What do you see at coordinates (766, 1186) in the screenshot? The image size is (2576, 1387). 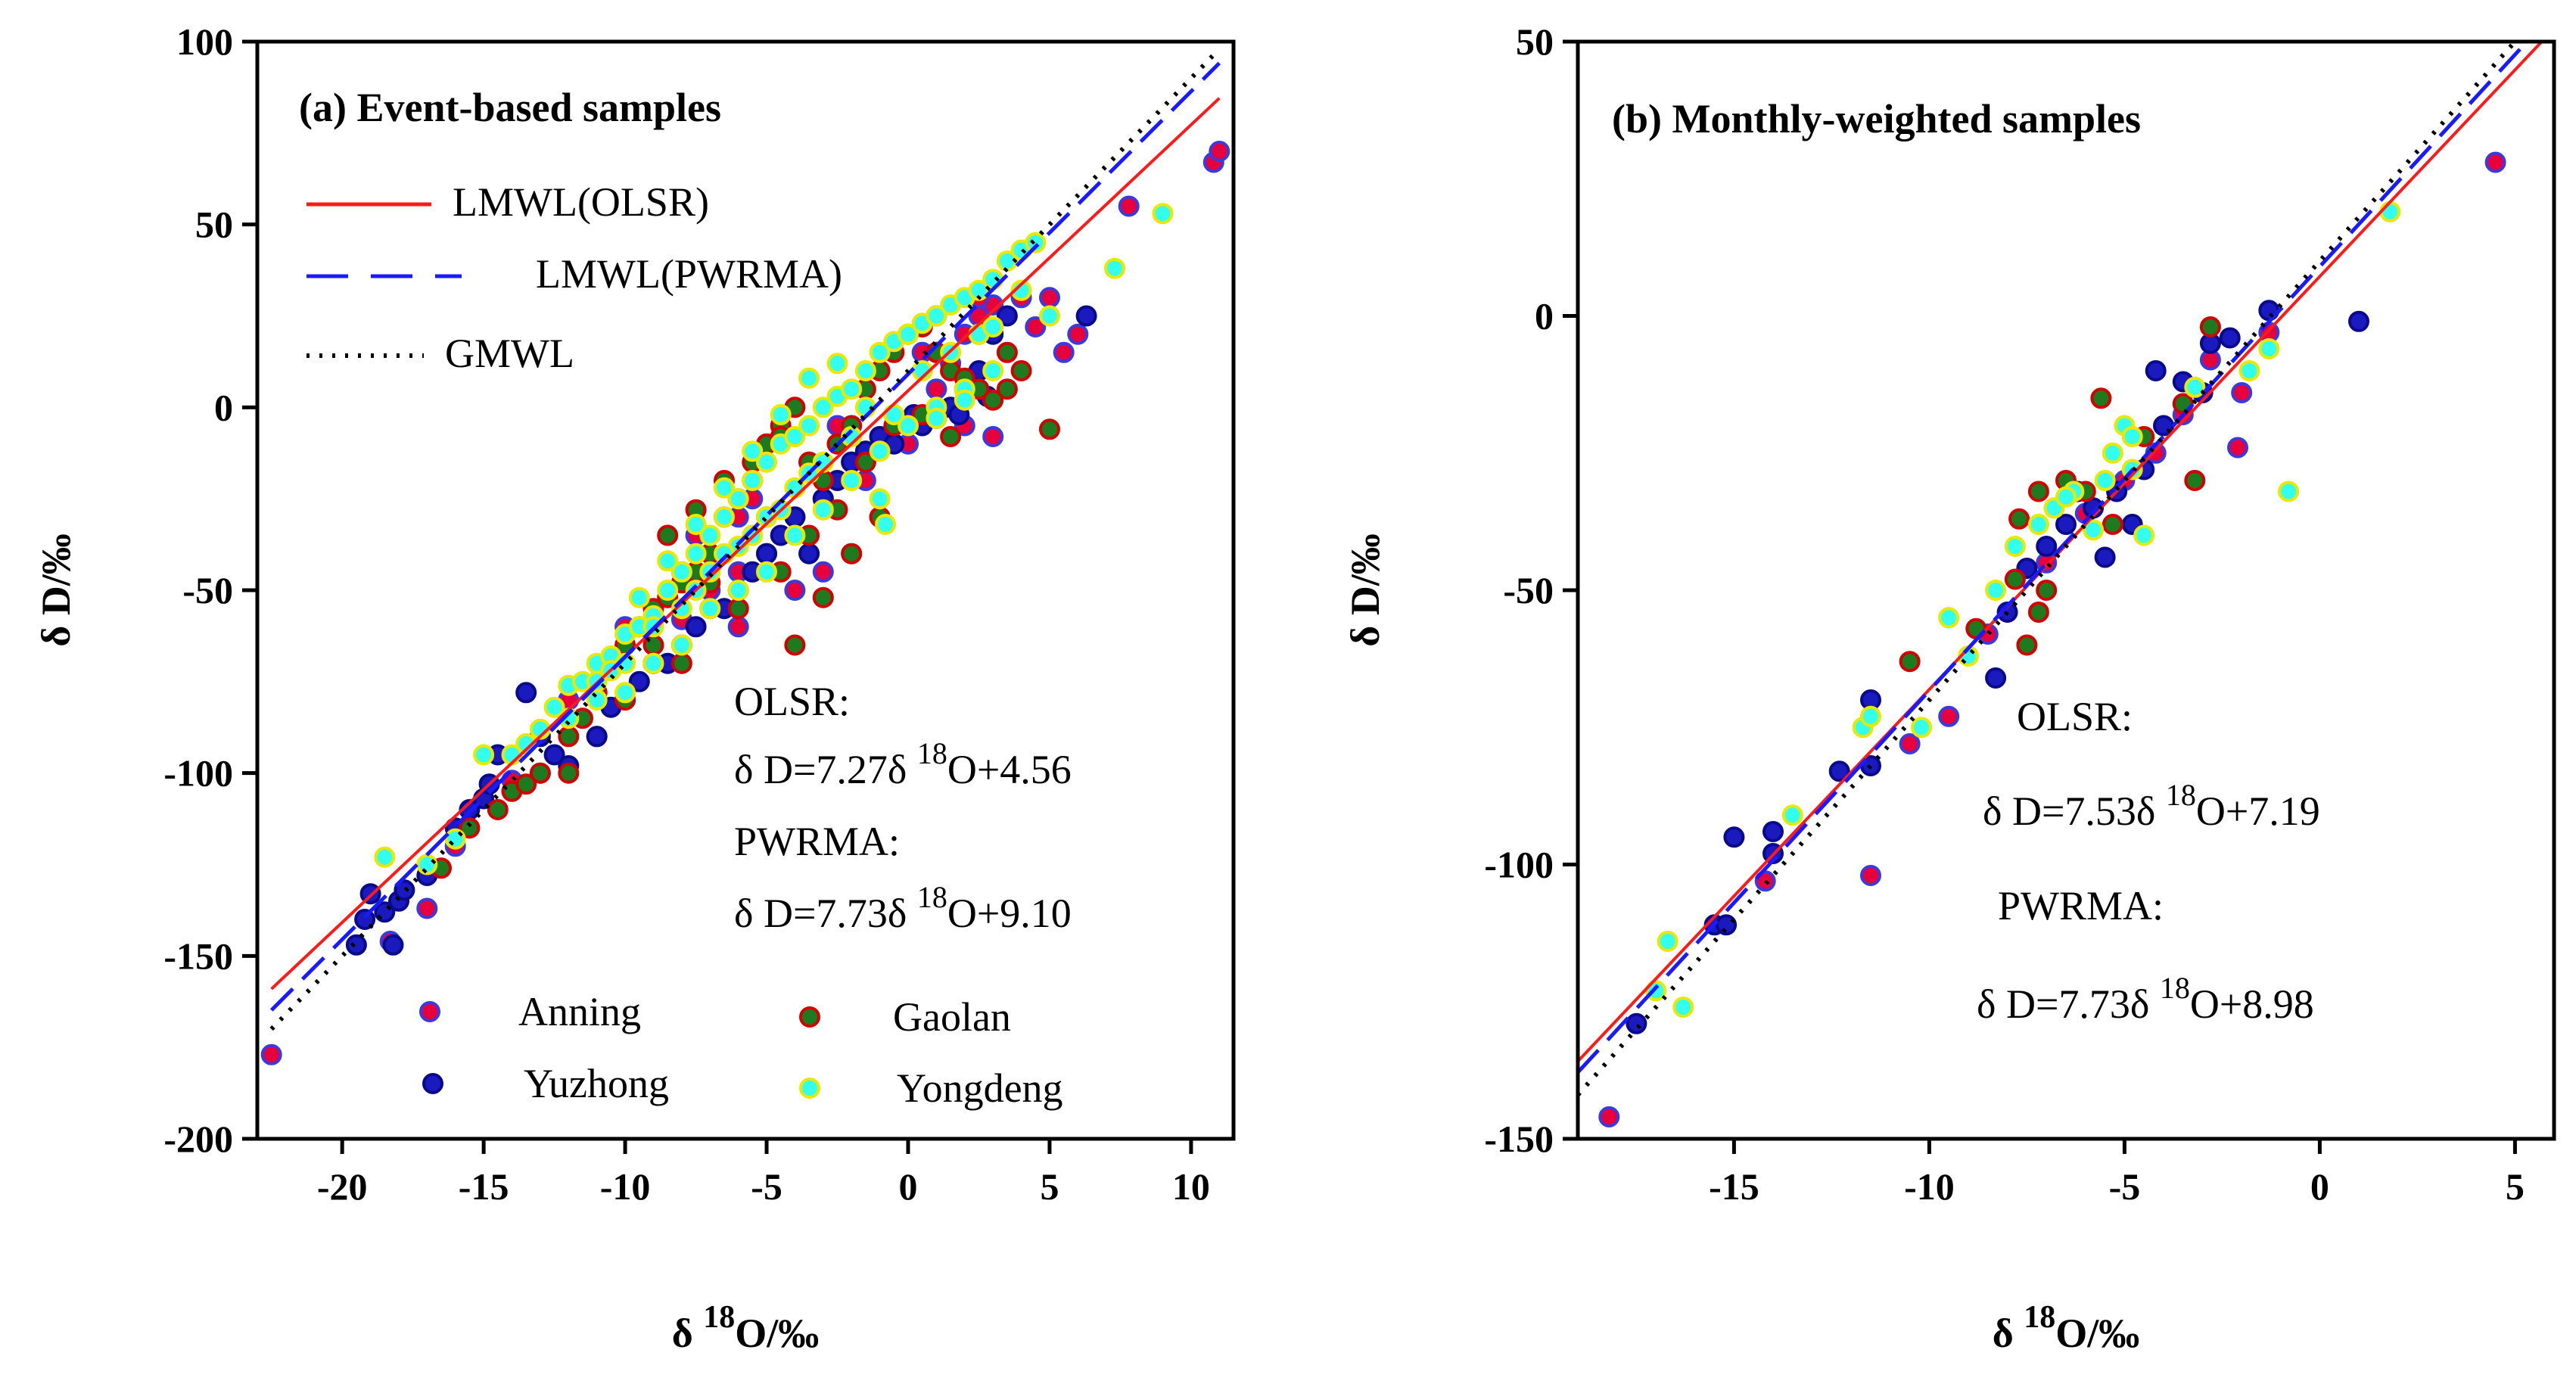 I see `x-tick-label: -5` at bounding box center [766, 1186].